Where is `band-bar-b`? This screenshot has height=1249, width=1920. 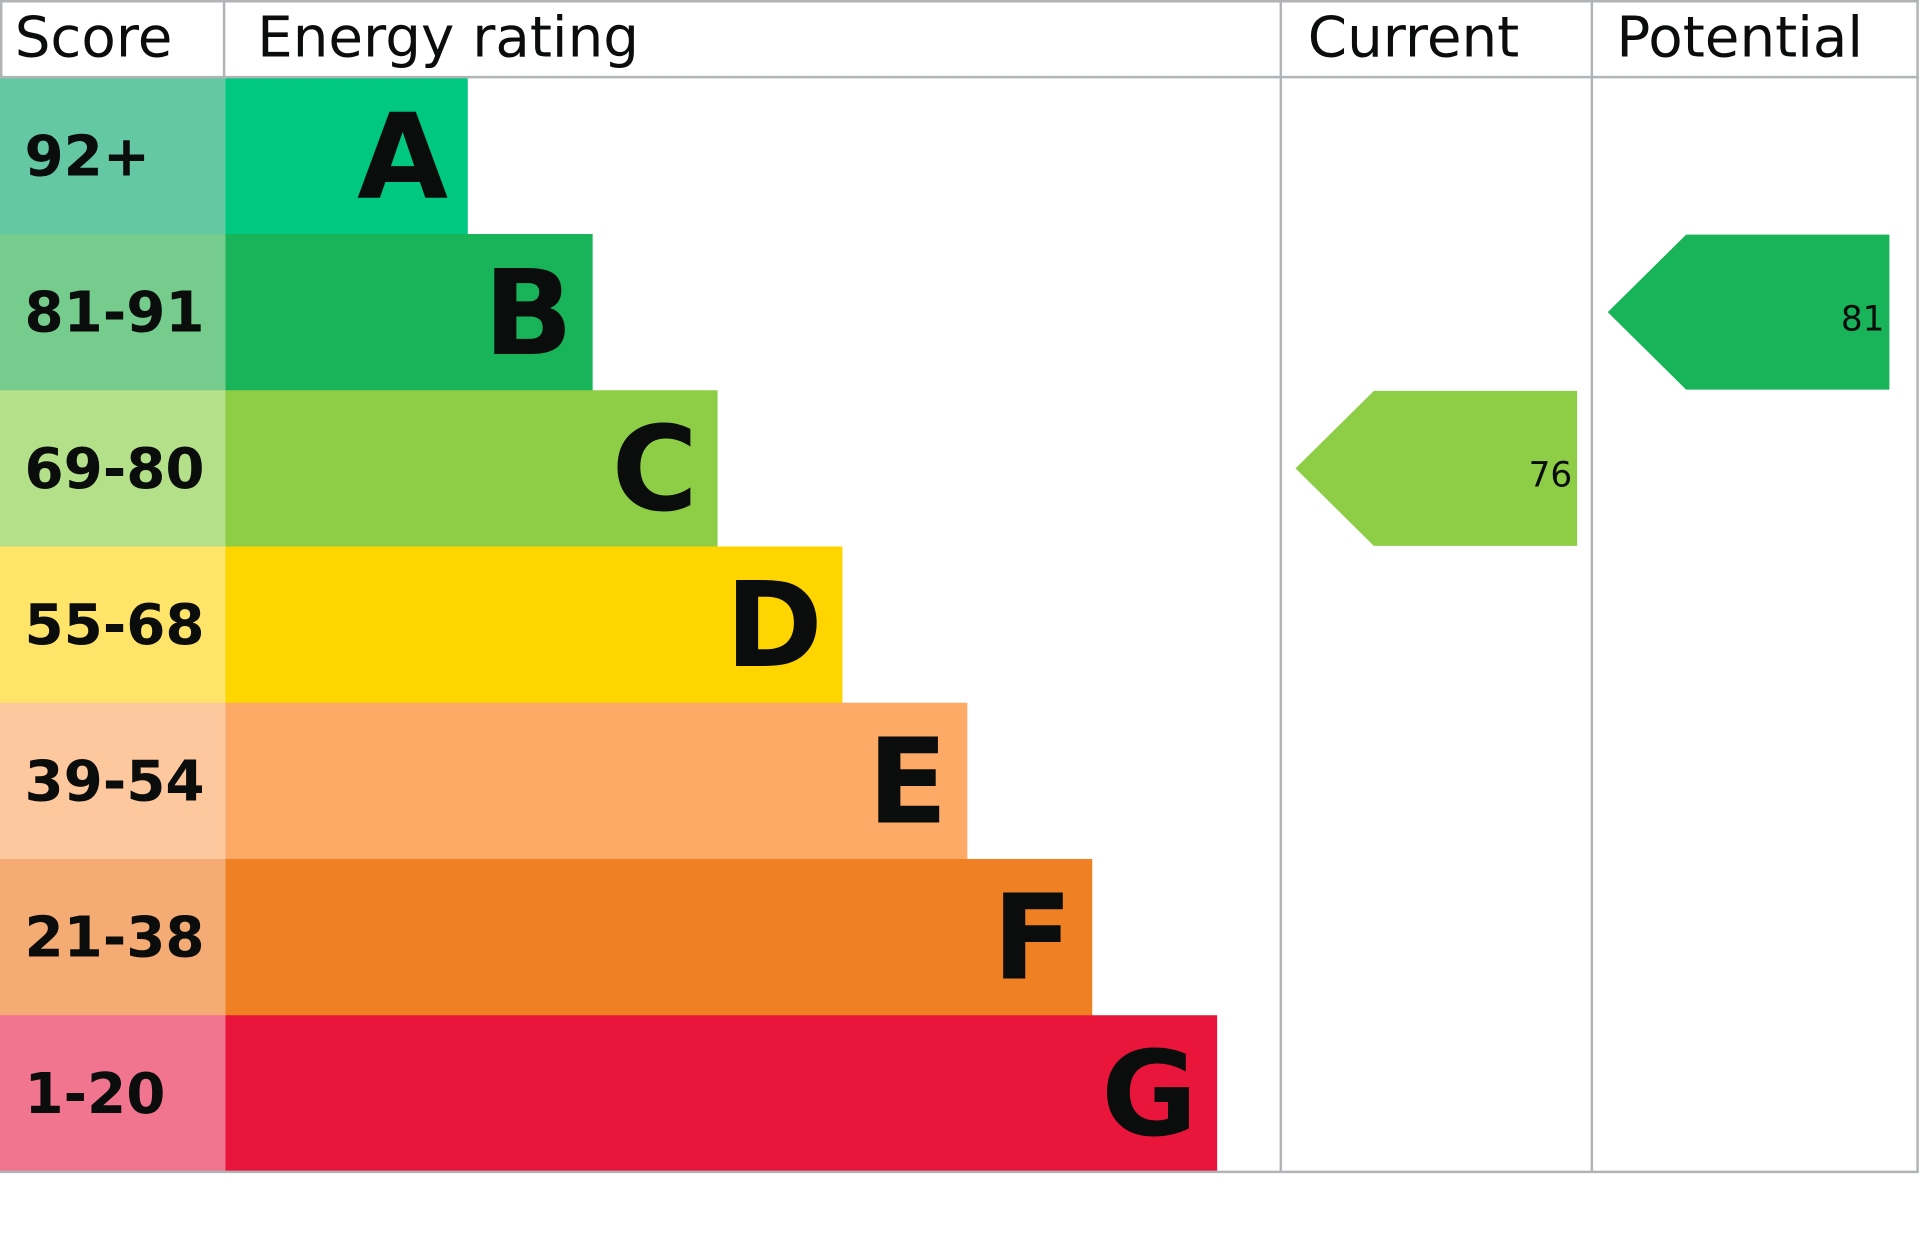 band-bar-b is located at coordinates (409, 312).